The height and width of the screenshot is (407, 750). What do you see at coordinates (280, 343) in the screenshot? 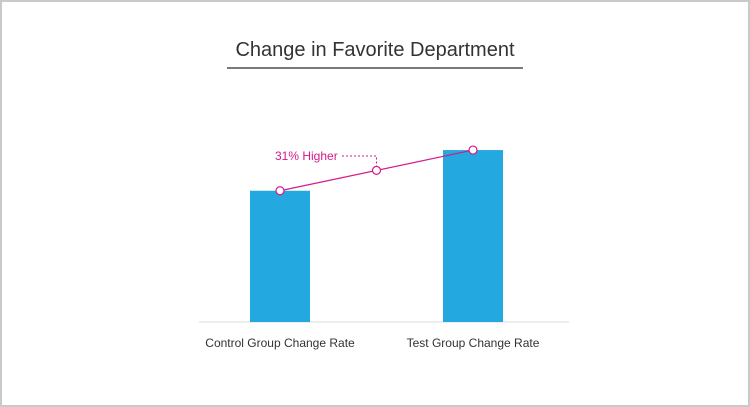
I see `x-tick-label-0: Control Group Change Rate` at bounding box center [280, 343].